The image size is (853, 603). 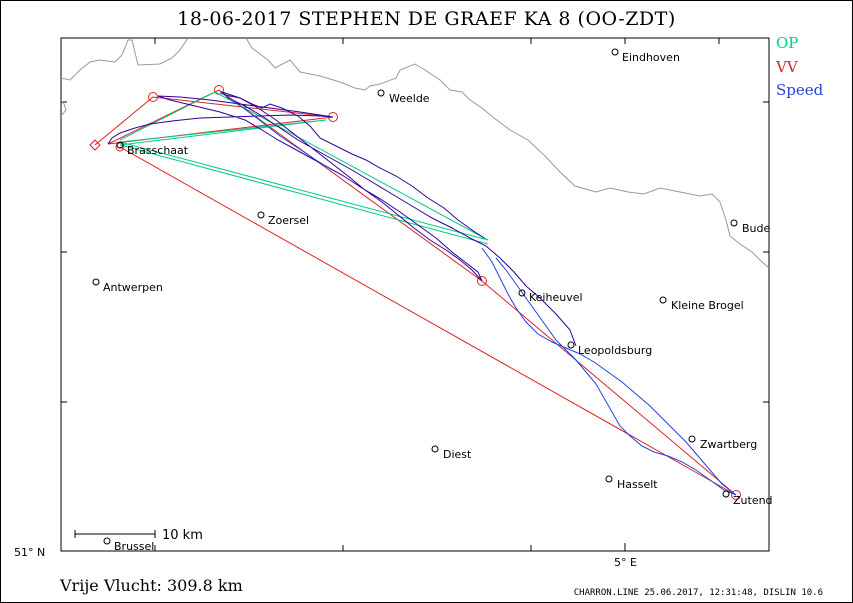 I want to click on city-brasschaat: Brasschaat, so click(x=158, y=150).